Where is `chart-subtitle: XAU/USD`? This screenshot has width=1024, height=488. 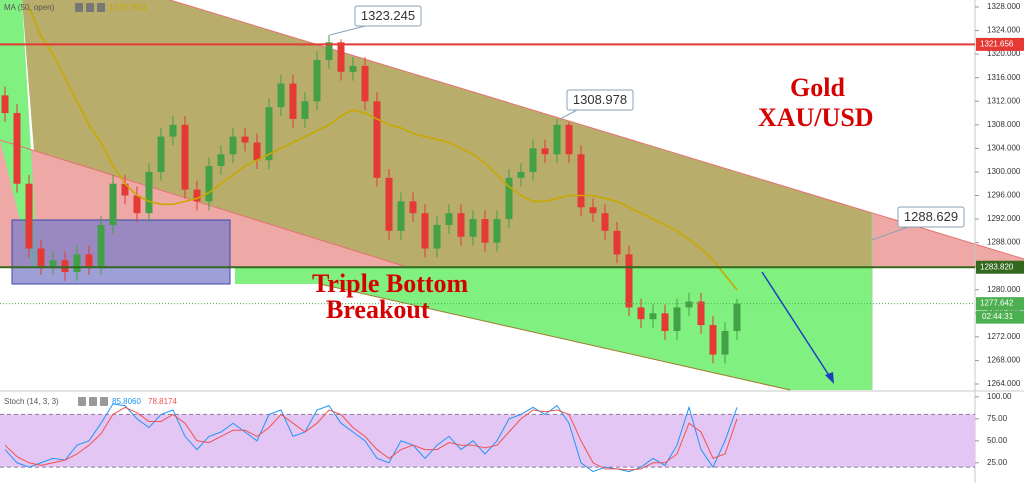
chart-subtitle: XAU/USD is located at coordinates (816, 117).